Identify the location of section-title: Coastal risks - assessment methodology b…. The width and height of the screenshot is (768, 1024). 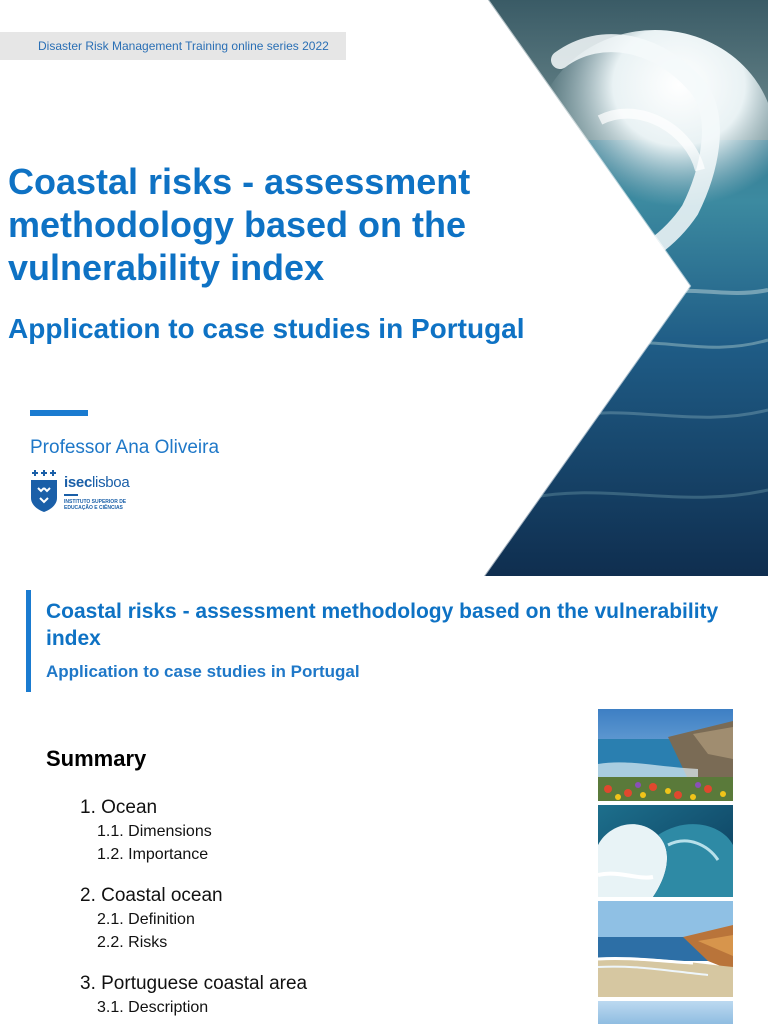
(382, 625).